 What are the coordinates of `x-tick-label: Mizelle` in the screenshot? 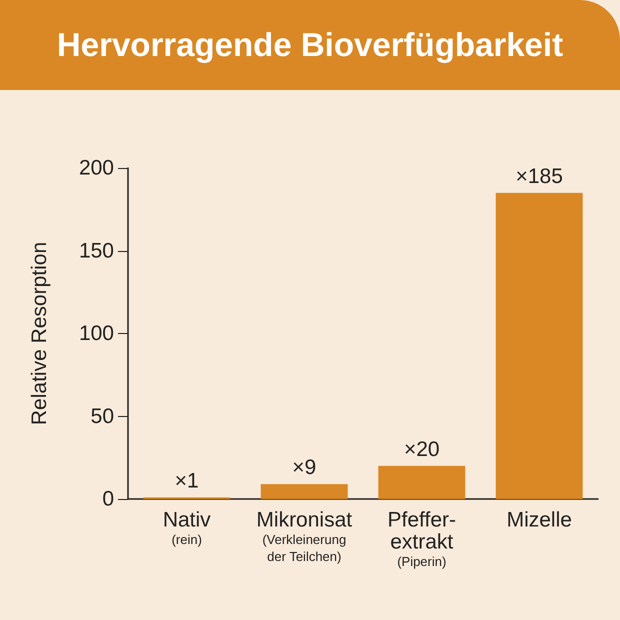 It's located at (539, 520).